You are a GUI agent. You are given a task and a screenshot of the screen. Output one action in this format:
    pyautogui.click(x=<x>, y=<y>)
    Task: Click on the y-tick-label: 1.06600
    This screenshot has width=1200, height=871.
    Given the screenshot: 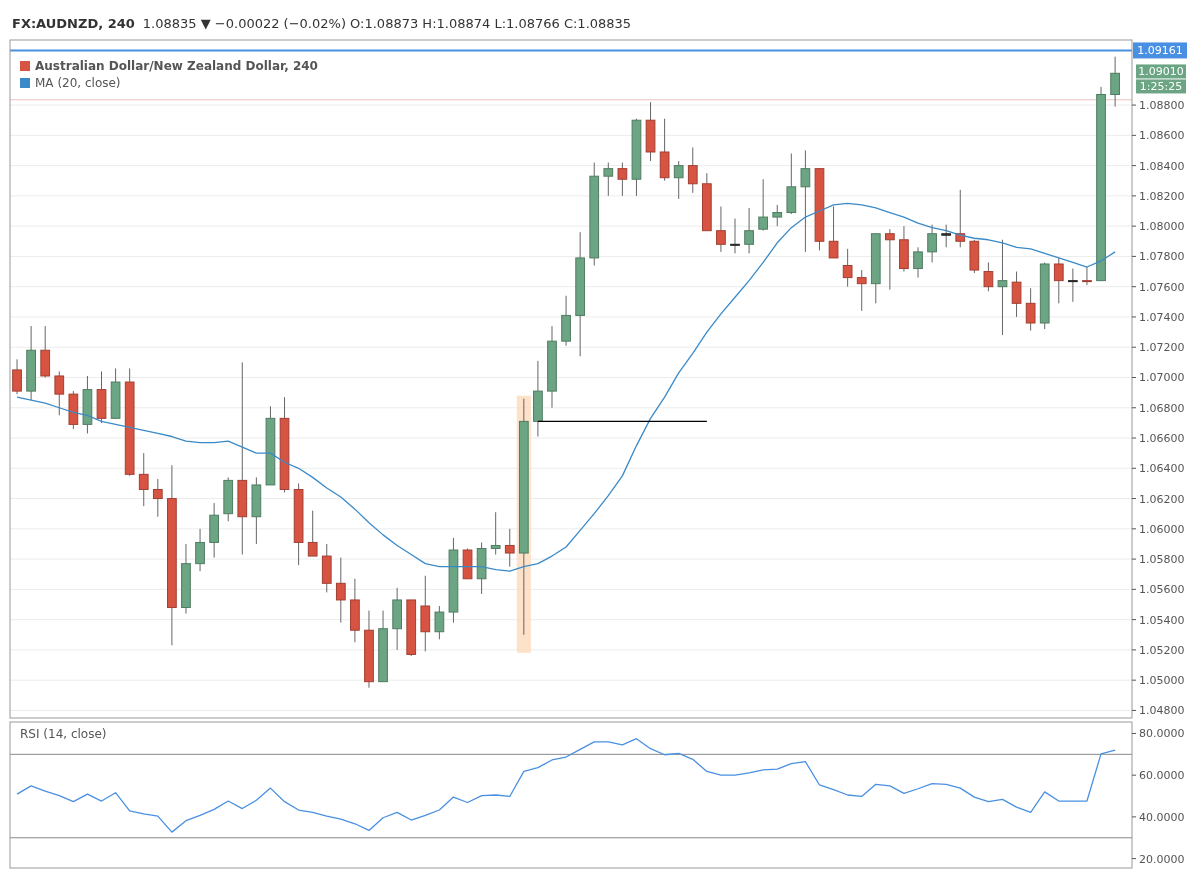 What is the action you would take?
    pyautogui.click(x=1162, y=439)
    